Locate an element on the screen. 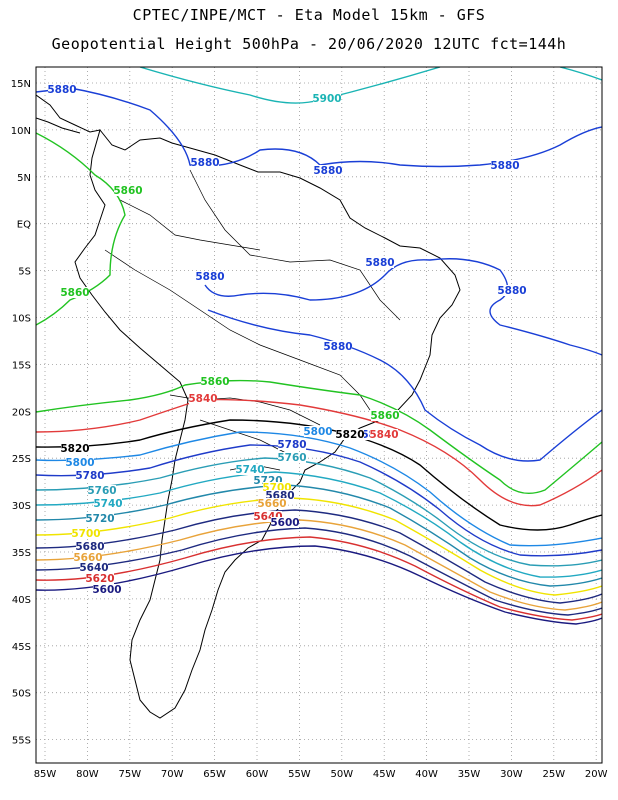  contour-label: 5700 is located at coordinates (85, 534).